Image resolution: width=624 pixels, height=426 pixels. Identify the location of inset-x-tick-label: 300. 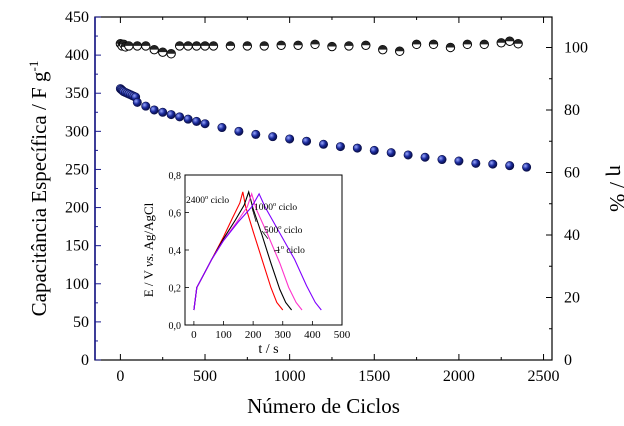
(283, 335).